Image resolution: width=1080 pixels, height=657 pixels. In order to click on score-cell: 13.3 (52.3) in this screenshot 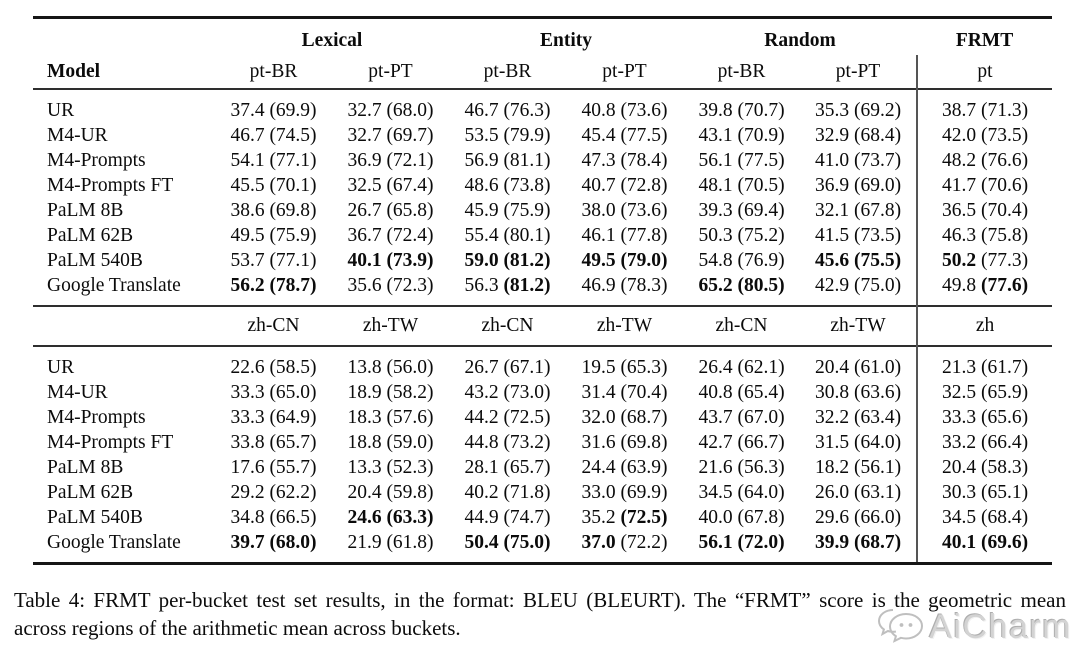, I will do `click(390, 467)`.